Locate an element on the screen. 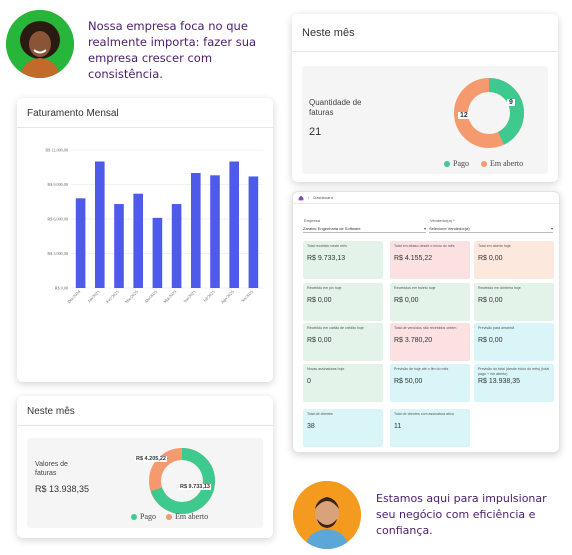 The width and height of the screenshot is (572, 555). avatar-woman is located at coordinates (40, 44).